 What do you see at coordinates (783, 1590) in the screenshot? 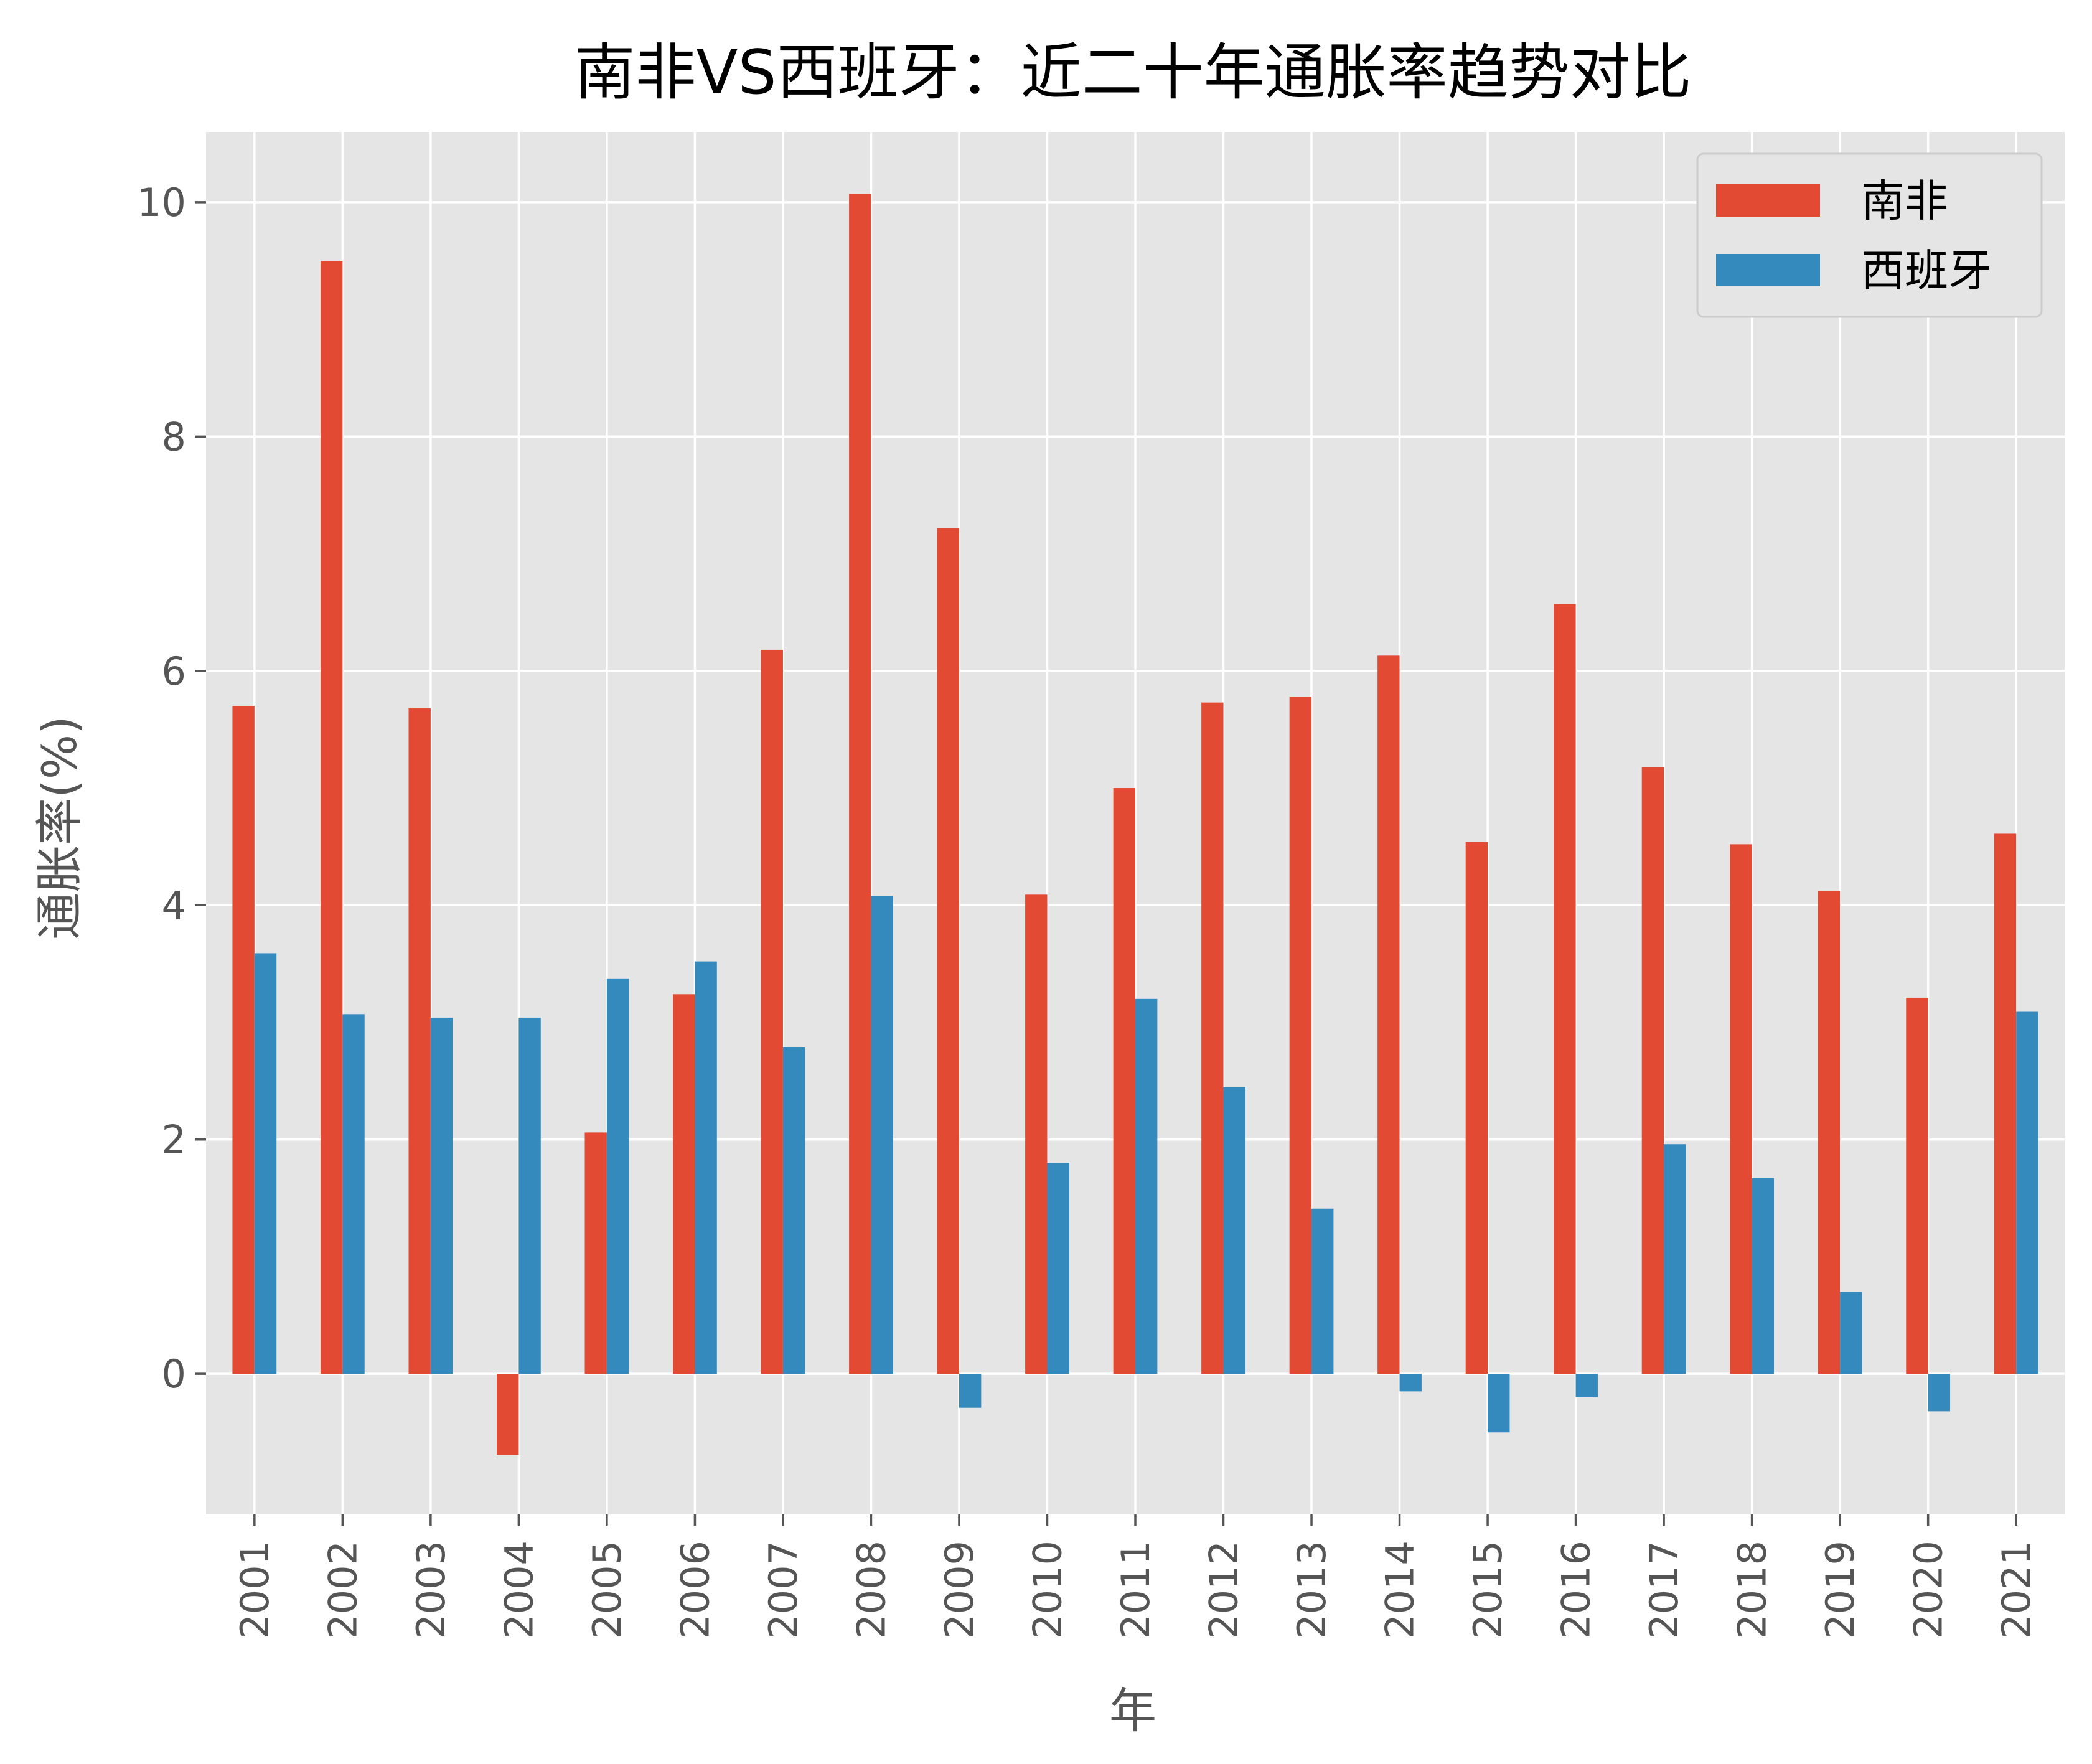
I see `x-tick-label: 2007` at bounding box center [783, 1590].